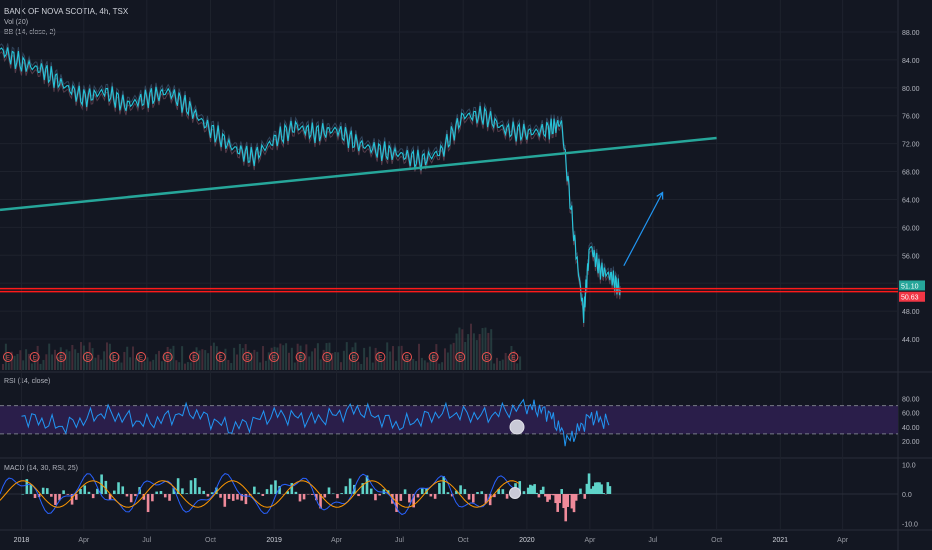 Image resolution: width=932 pixels, height=550 pixels. I want to click on rsi-band, so click(449, 419).